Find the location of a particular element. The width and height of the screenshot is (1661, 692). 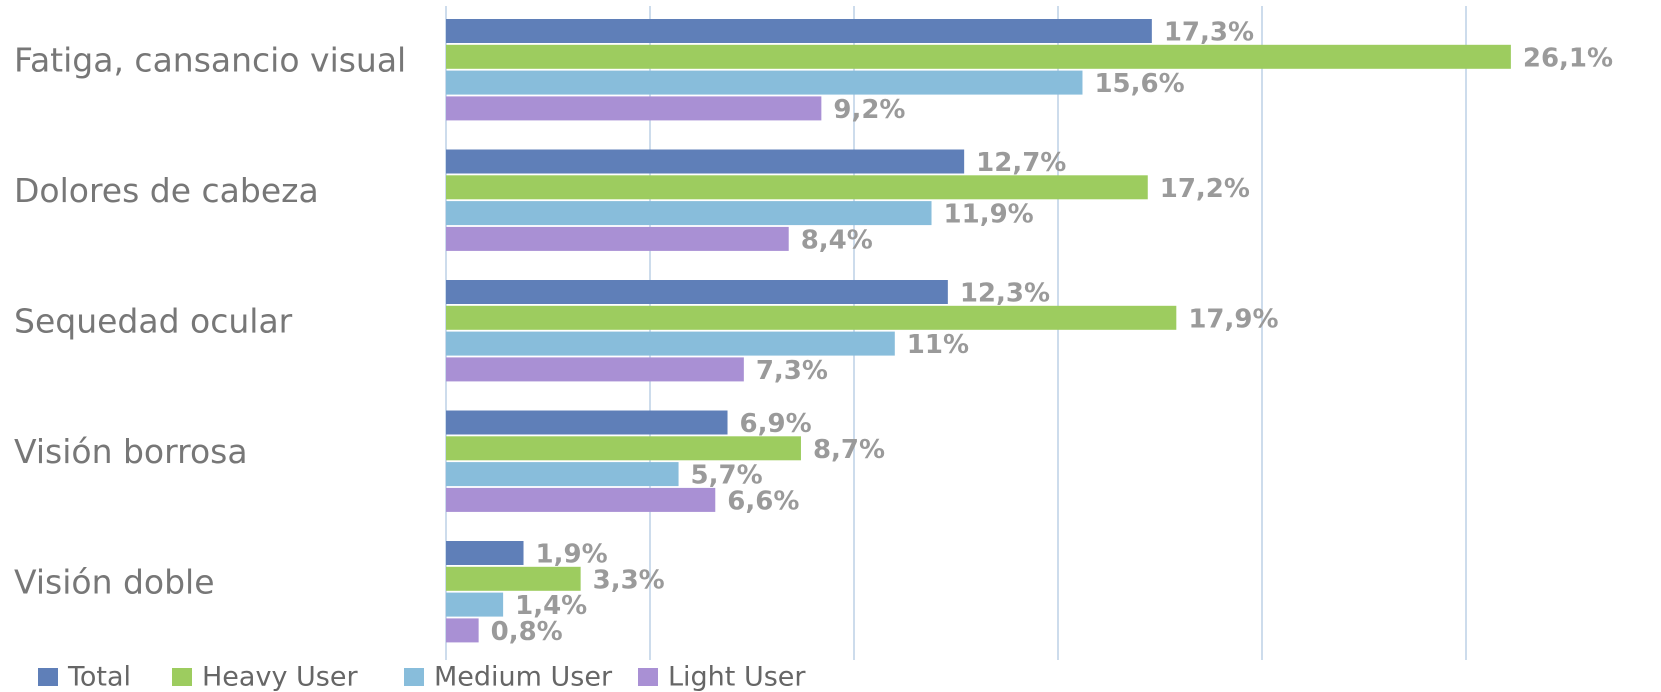

value-label: 17,2% is located at coordinates (1205, 189).